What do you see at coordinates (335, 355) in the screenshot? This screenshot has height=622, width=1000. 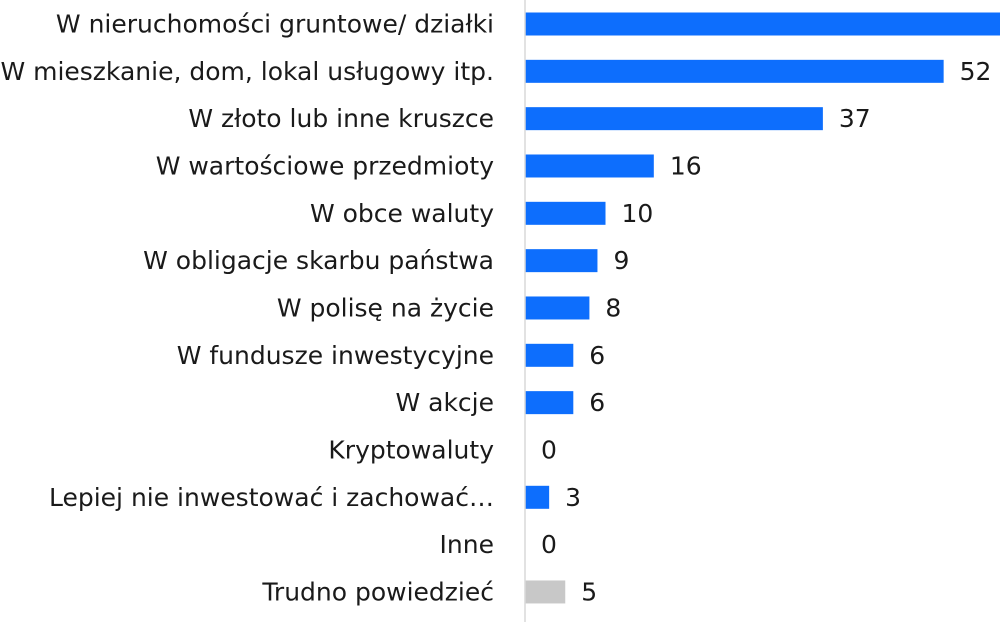 I see `category-label: W fundusze inwestycyjne` at bounding box center [335, 355].